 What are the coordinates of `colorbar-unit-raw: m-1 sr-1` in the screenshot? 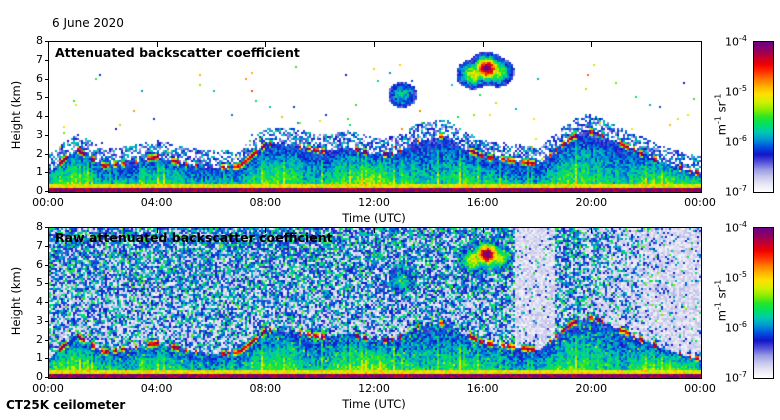 It's located at (721, 300).